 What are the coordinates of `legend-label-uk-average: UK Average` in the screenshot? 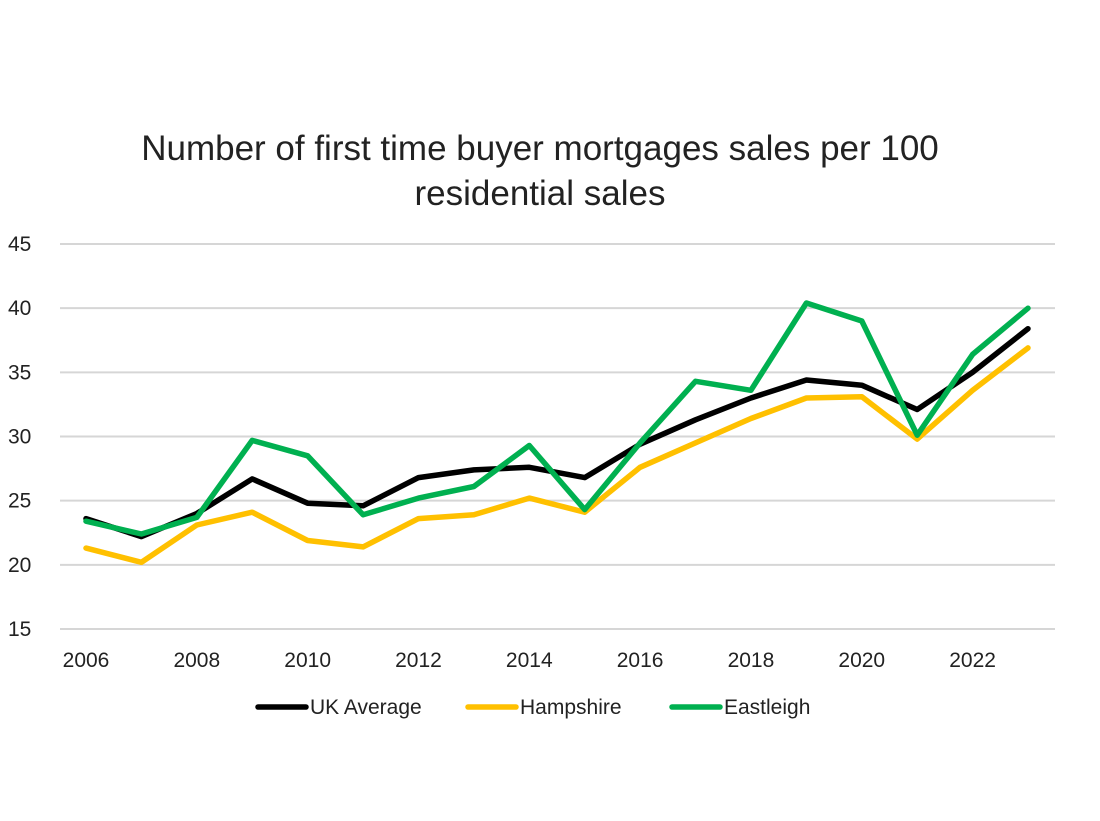 It's located at (366, 707).